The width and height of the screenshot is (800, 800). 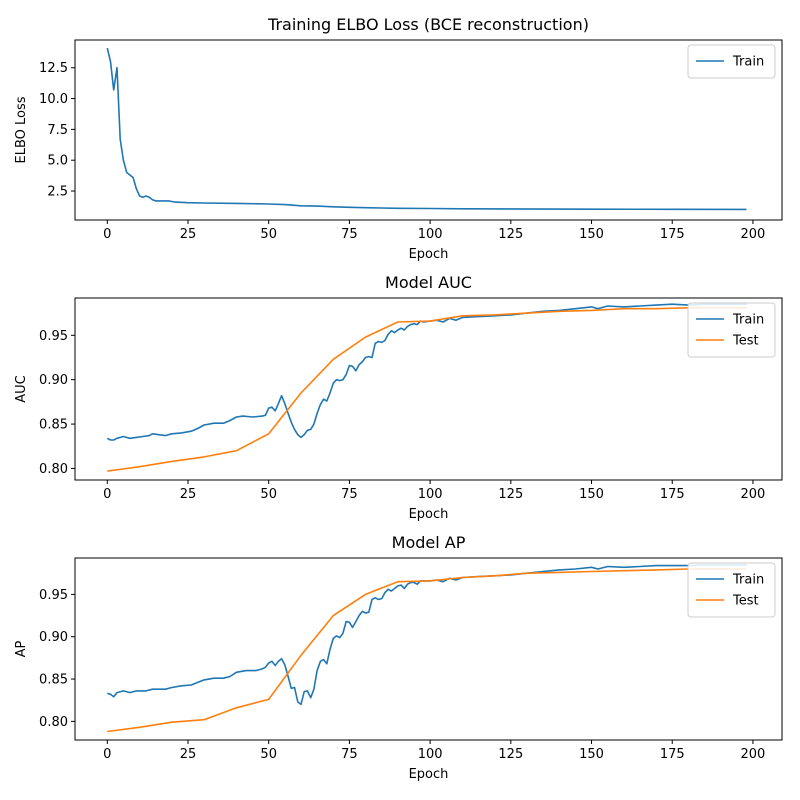 I want to click on y-axis-label: AUC, so click(x=21, y=389).